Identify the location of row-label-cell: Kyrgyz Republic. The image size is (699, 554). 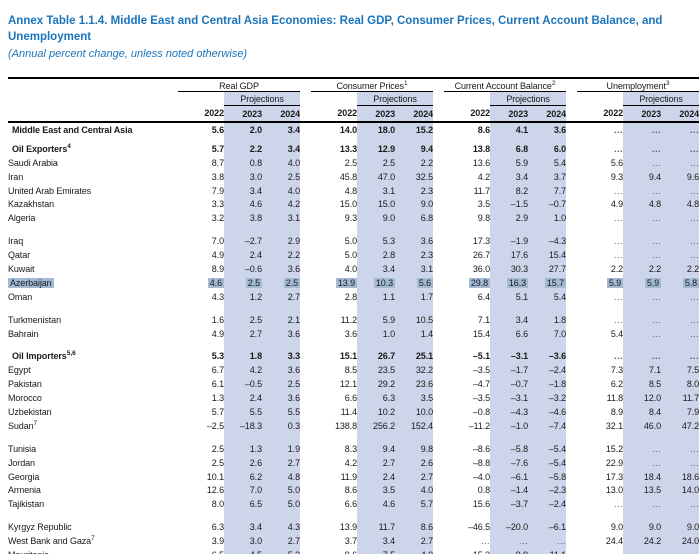
(40, 527).